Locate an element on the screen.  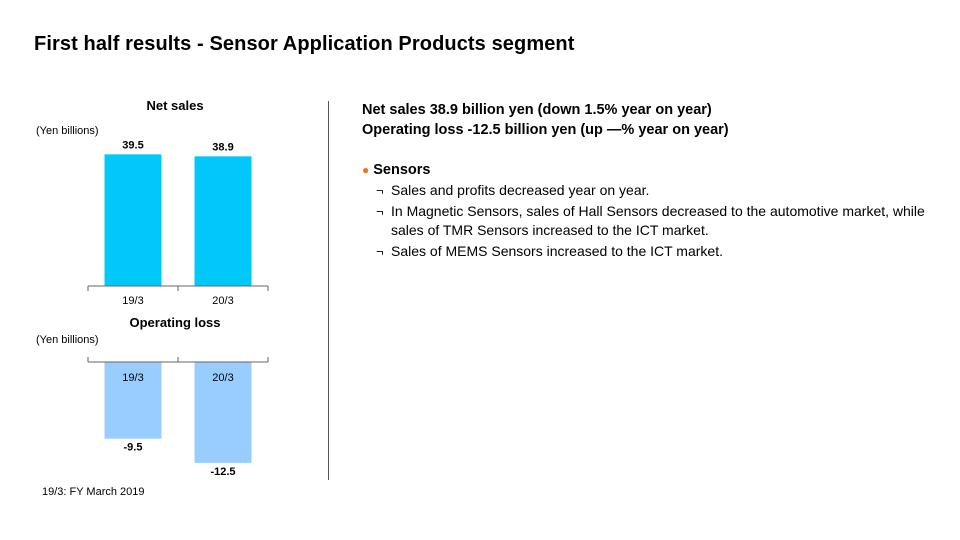
net-sales-chart-title: Net sales is located at coordinates (175, 105).